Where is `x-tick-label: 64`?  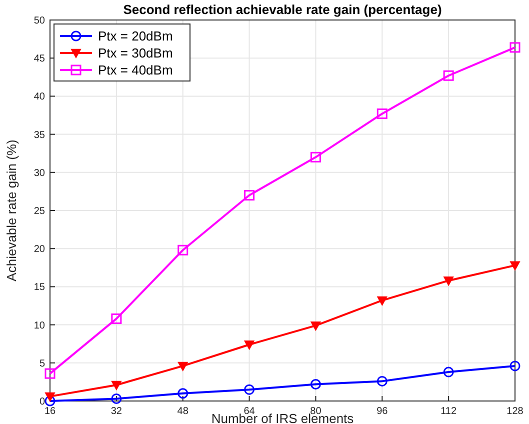 x-tick-label: 64 is located at coordinates (250, 411).